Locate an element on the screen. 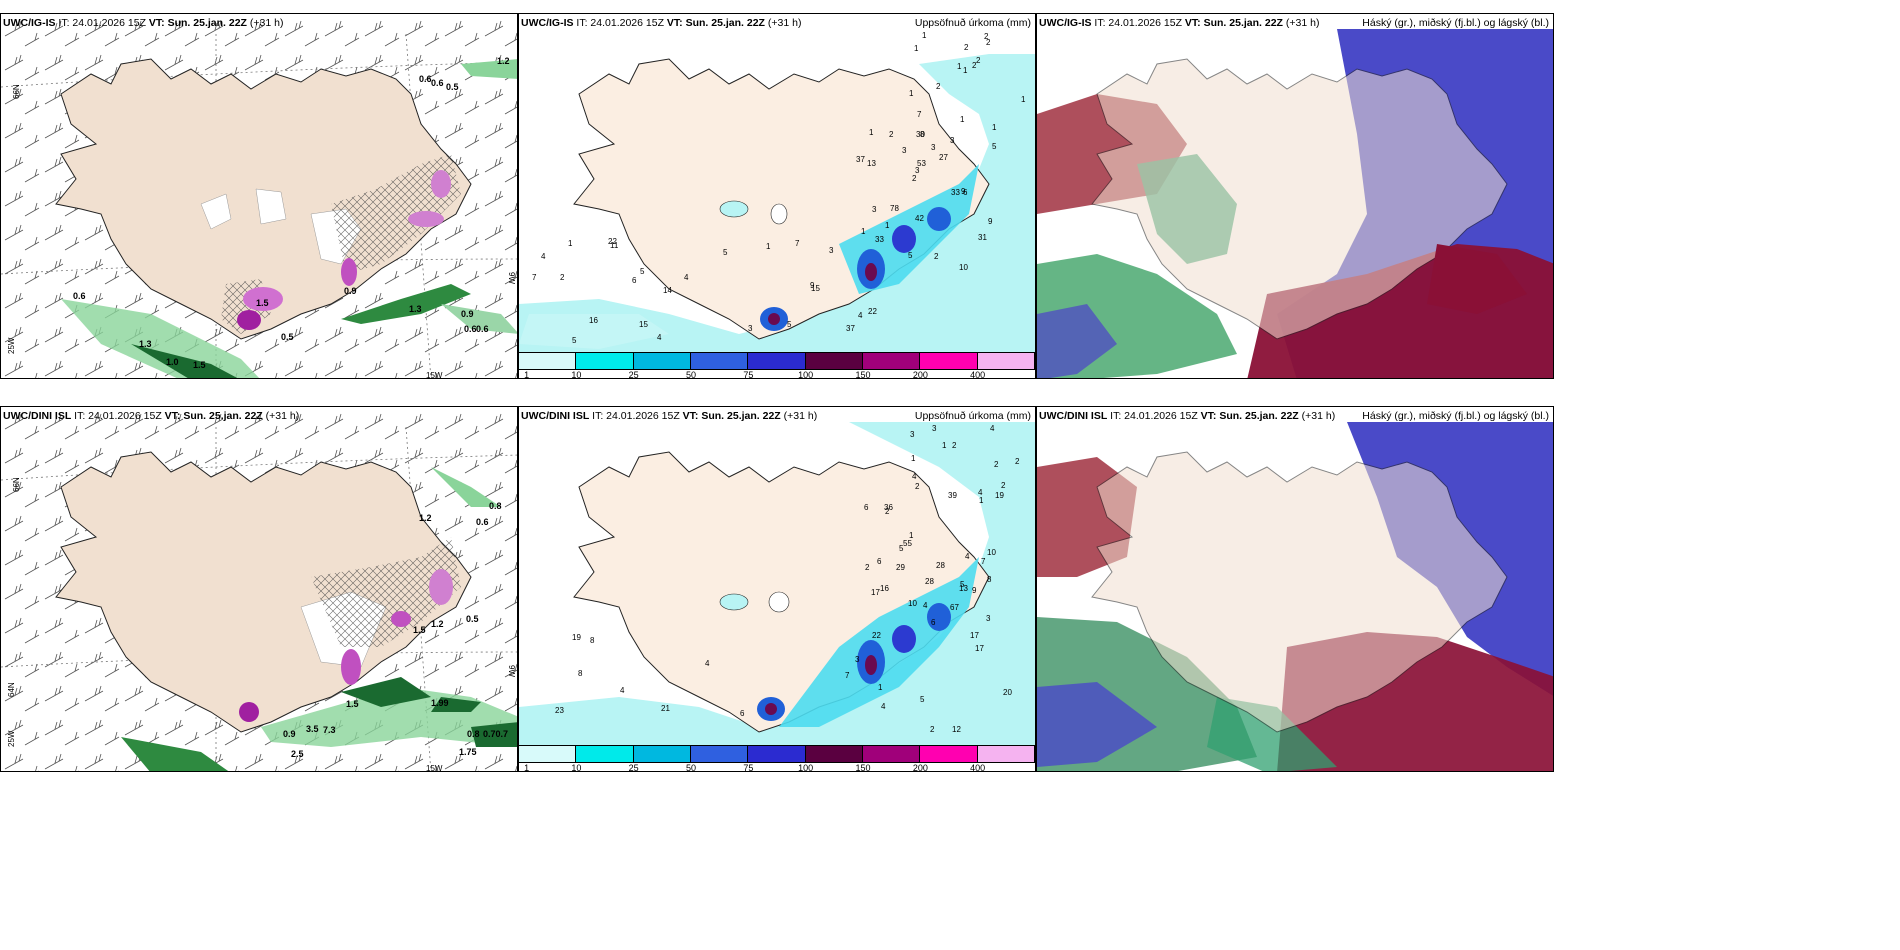  precip-light-cyan is located at coordinates (777, 204).